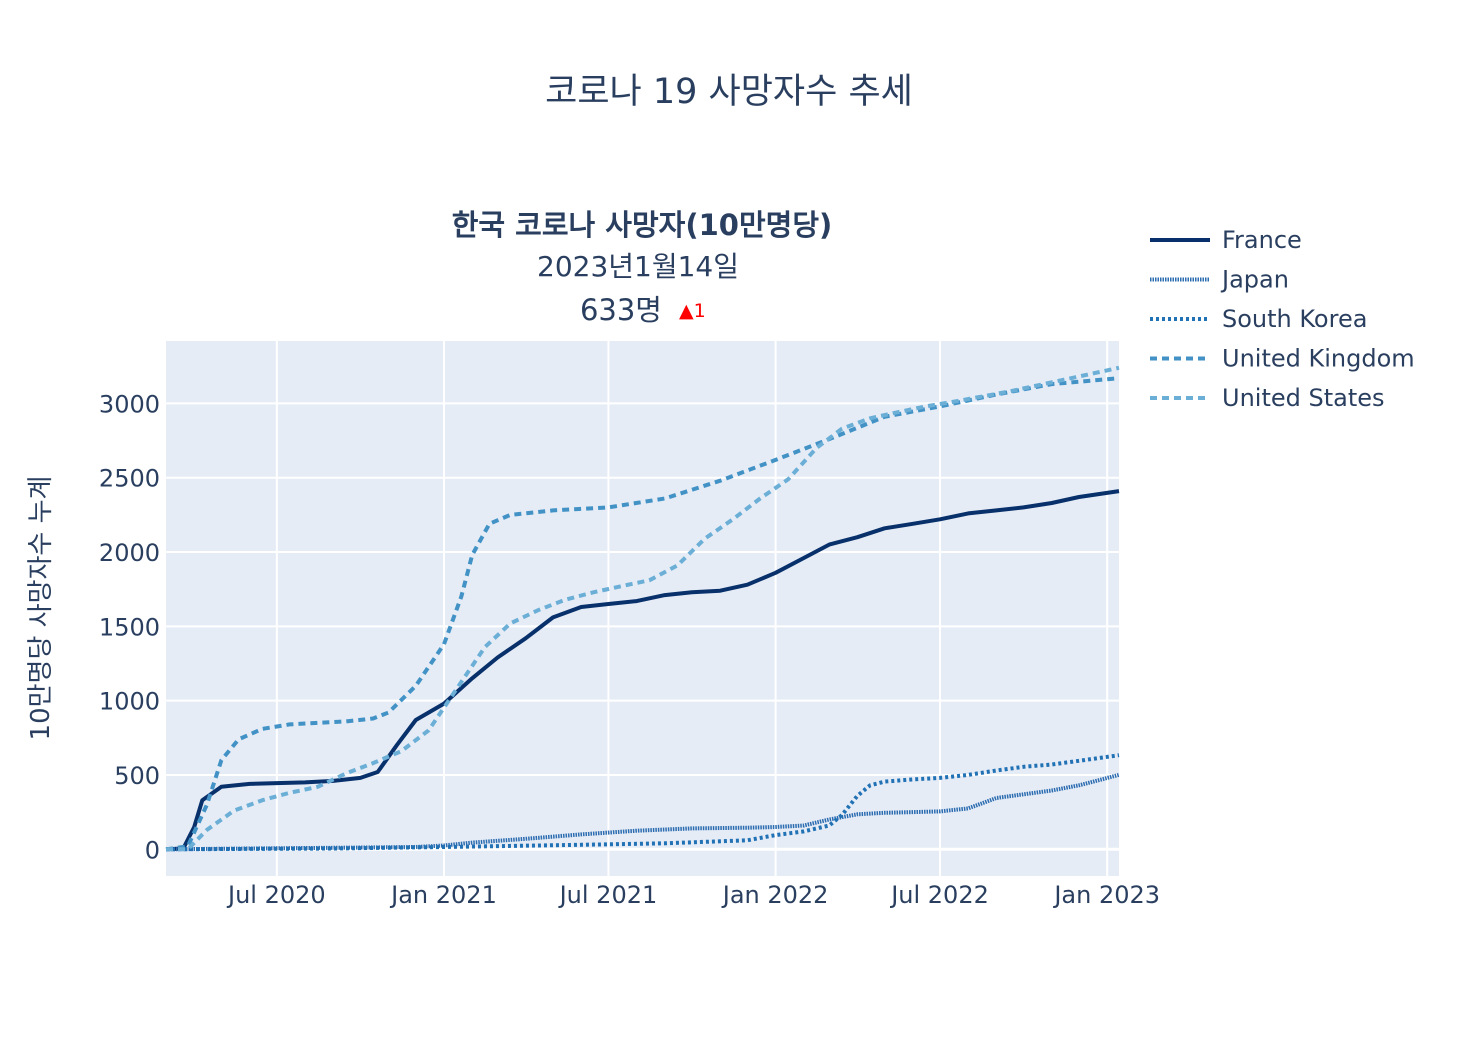 This screenshot has height=1053, width=1470. Describe the element at coordinates (276, 895) in the screenshot. I see `x-tick-label: Jul 2020` at that location.